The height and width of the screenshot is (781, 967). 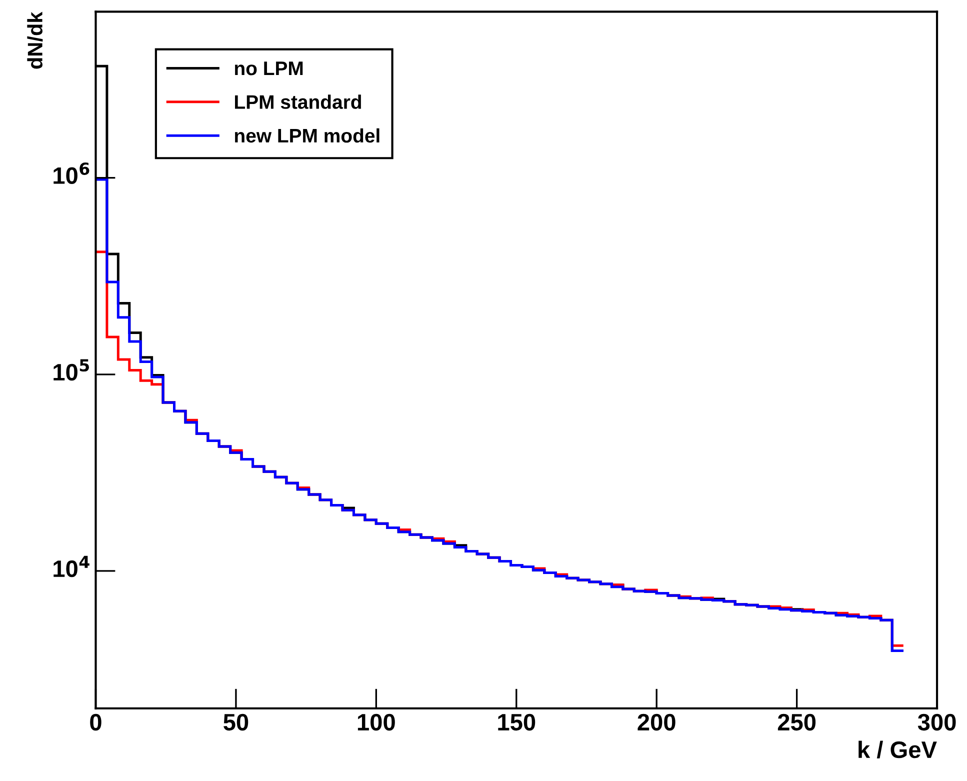 I want to click on y-tick-label: 10$^{4}$, so click(x=72, y=567).